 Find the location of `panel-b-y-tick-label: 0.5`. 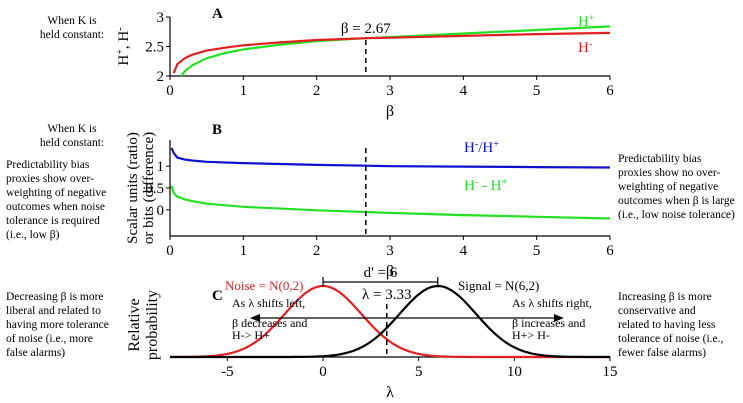

panel-b-y-tick-label: 0.5 is located at coordinates (154, 189).